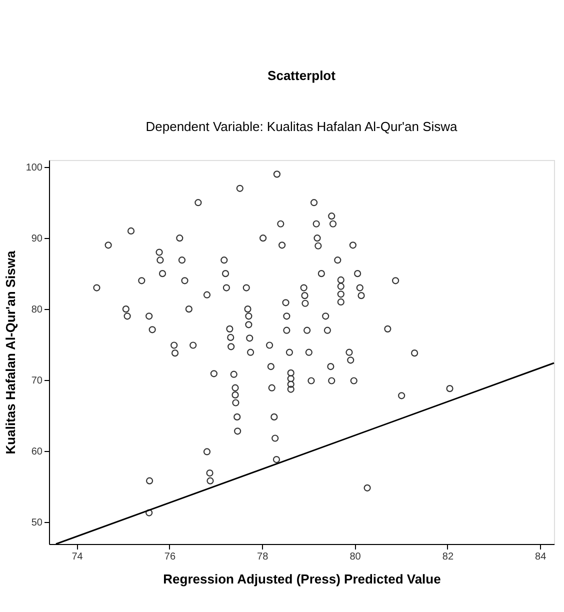 The image size is (564, 612). I want to click on x-tick-label: 78, so click(263, 557).